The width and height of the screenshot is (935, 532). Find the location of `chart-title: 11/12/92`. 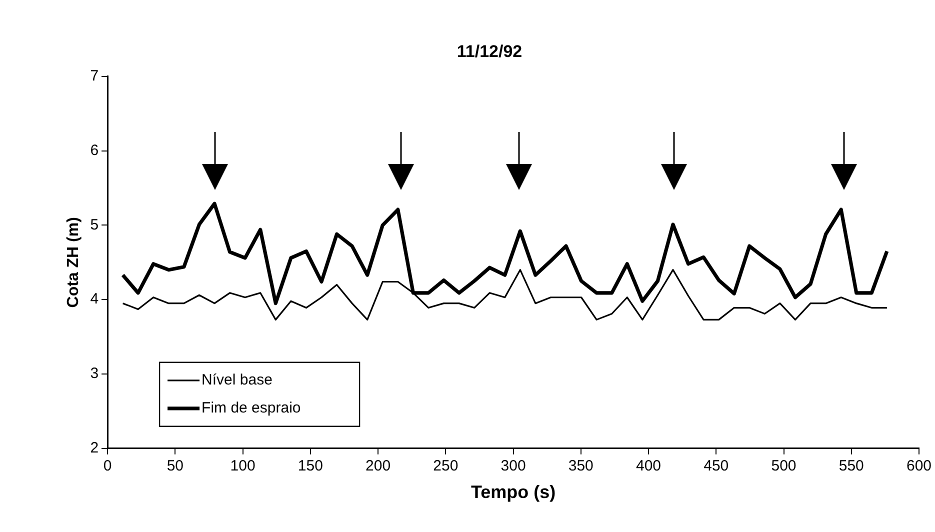

chart-title: 11/12/92 is located at coordinates (489, 51).